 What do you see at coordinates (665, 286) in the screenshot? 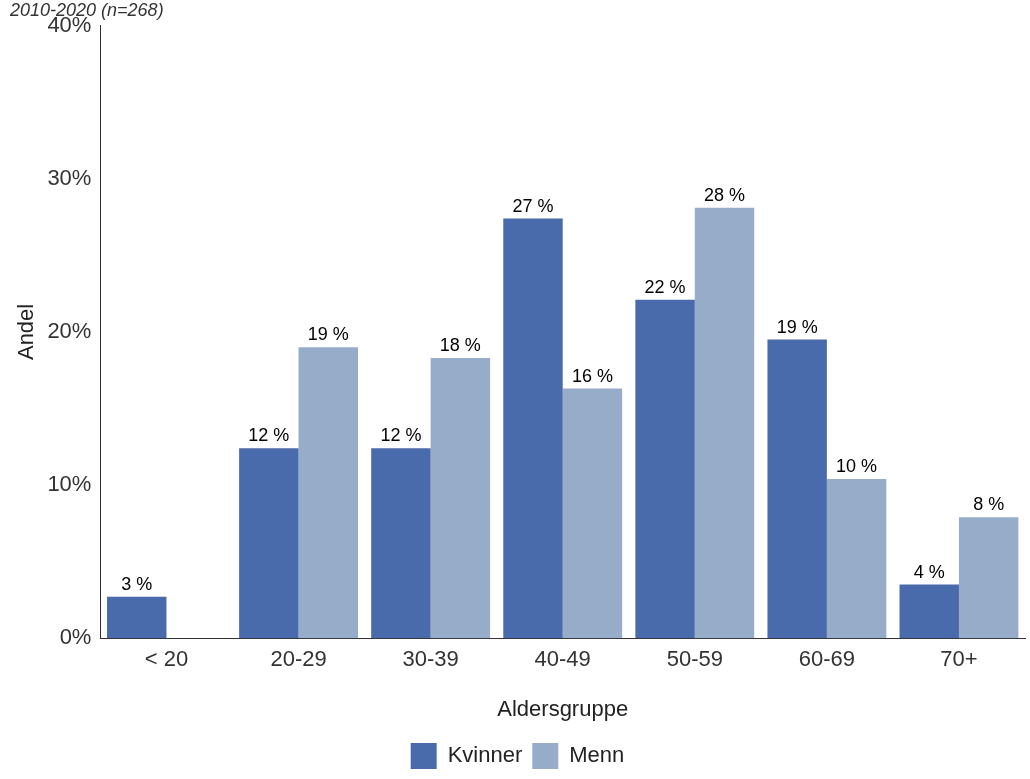
I see `data-label: 22 %` at bounding box center [665, 286].